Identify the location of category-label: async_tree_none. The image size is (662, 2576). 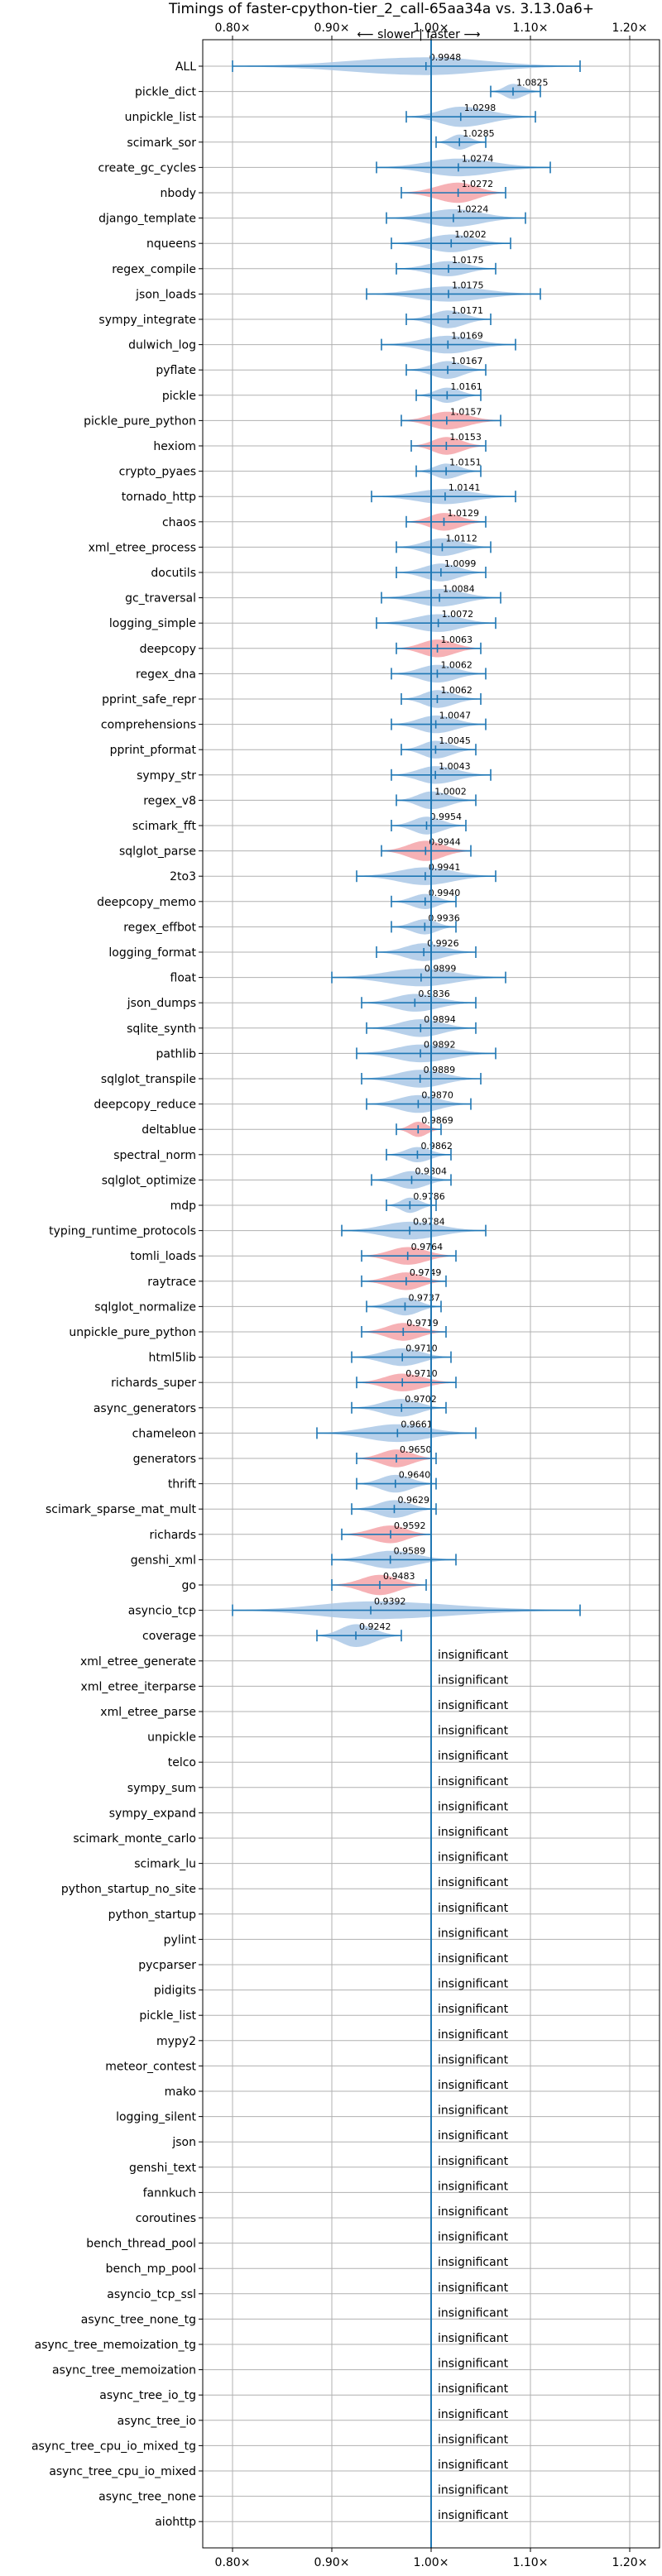
(147, 2497).